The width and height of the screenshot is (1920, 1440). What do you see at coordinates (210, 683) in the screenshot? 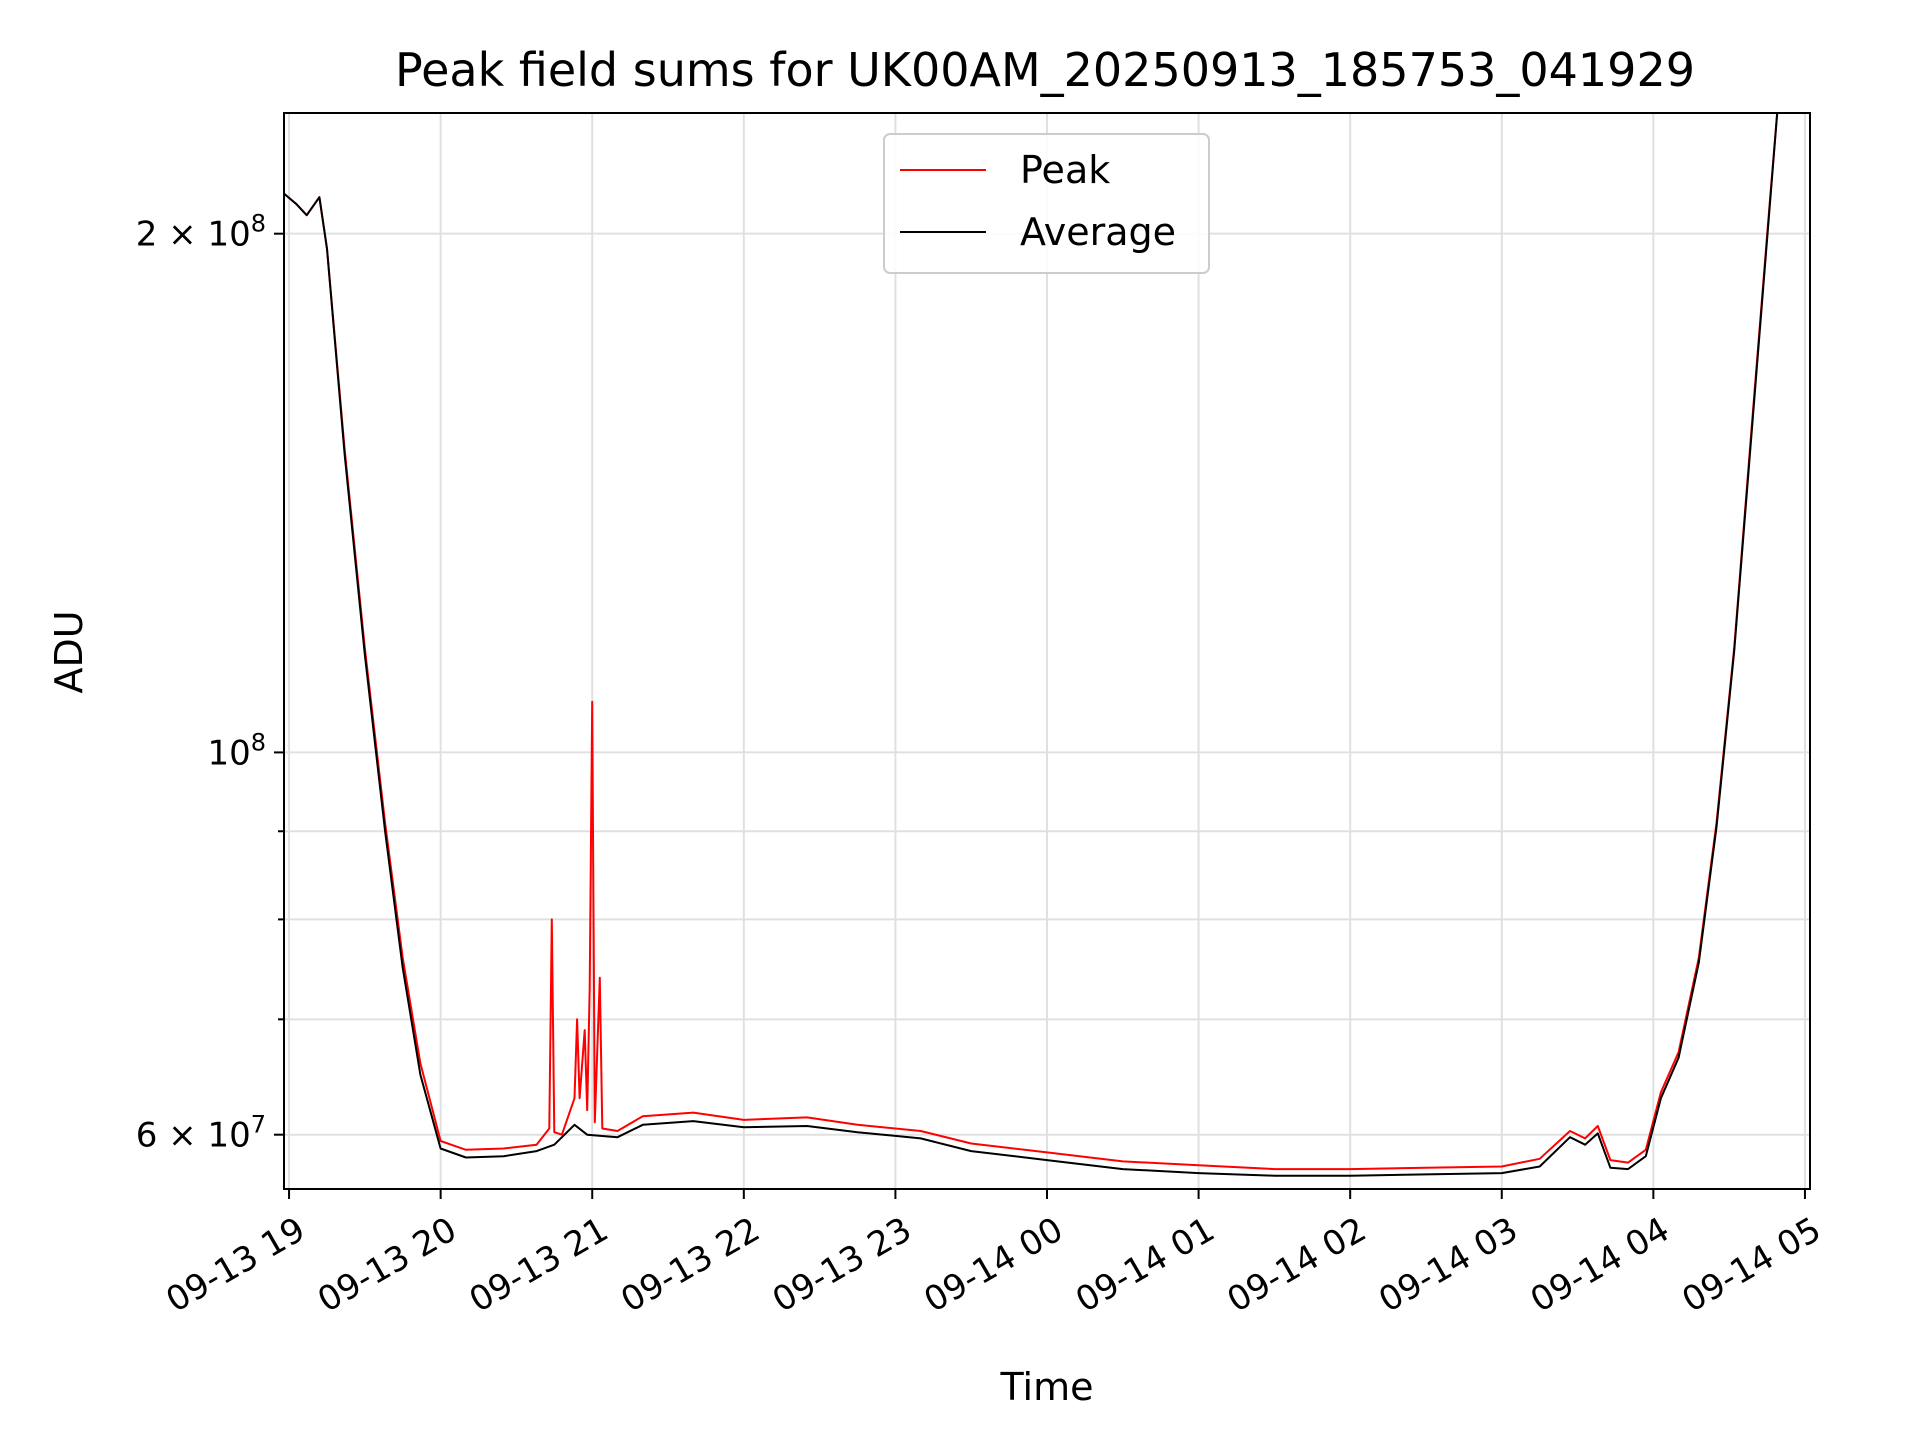
I see `y-axis: 6 × 107 108 2 × 108` at bounding box center [210, 683].